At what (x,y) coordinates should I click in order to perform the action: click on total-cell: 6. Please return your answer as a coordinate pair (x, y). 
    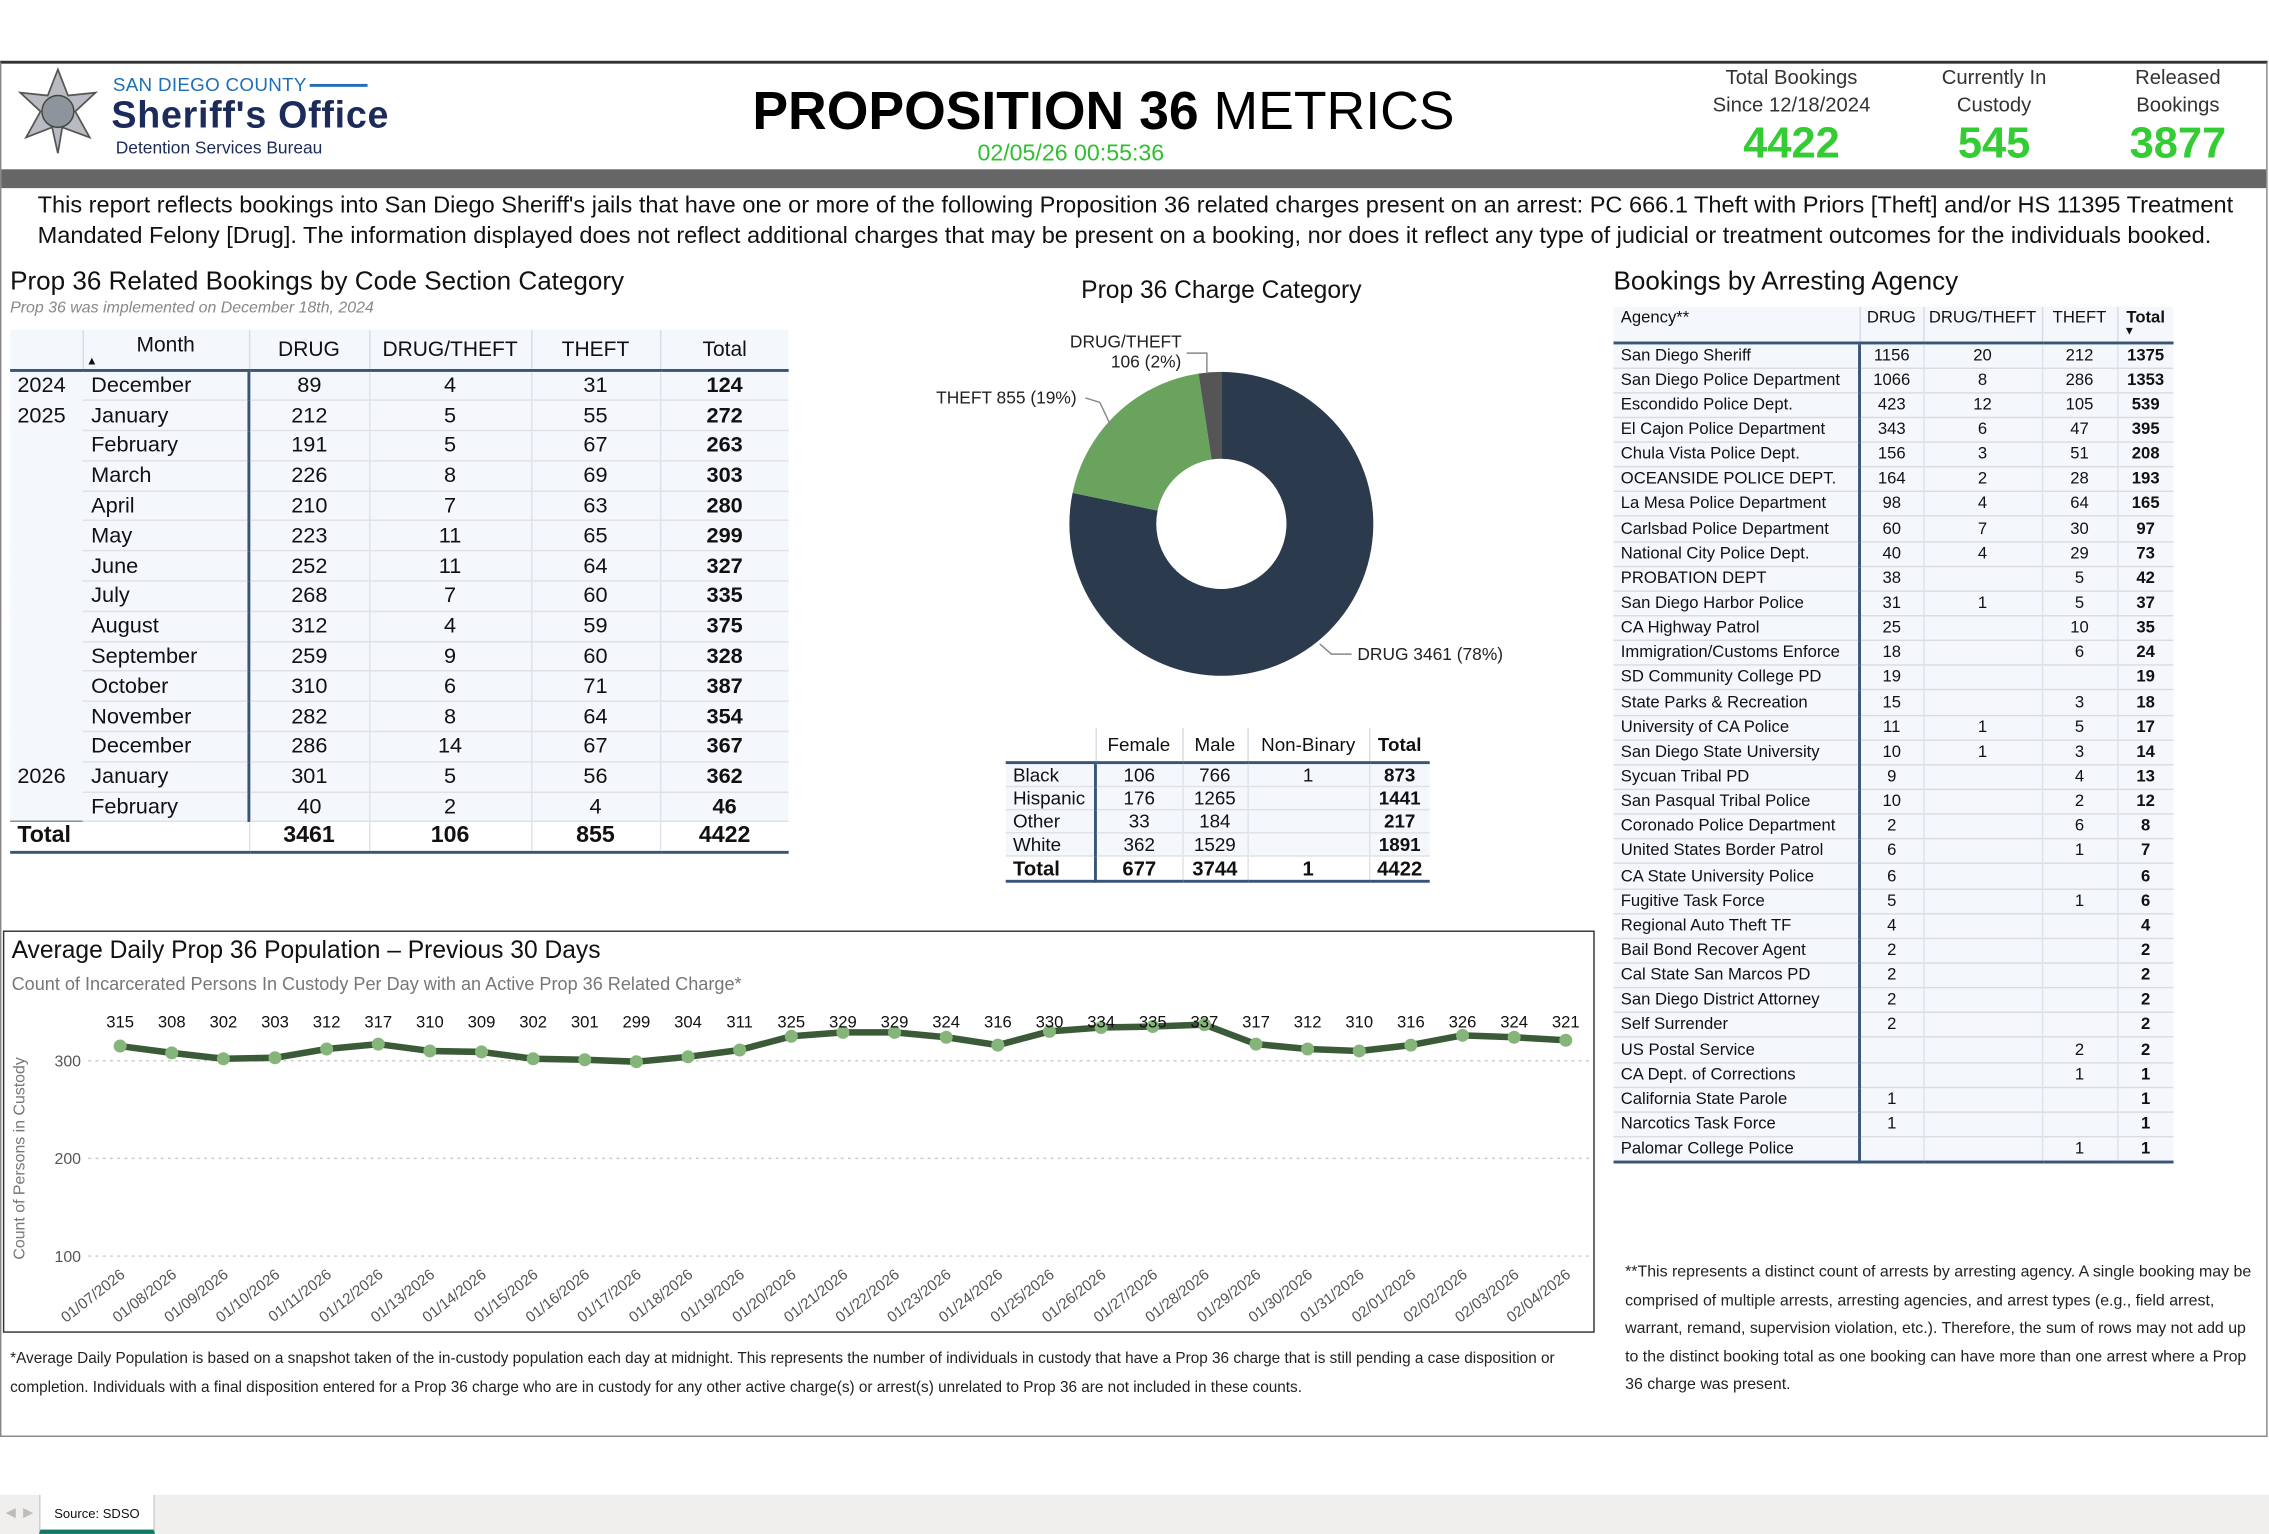
    Looking at the image, I should click on (2145, 901).